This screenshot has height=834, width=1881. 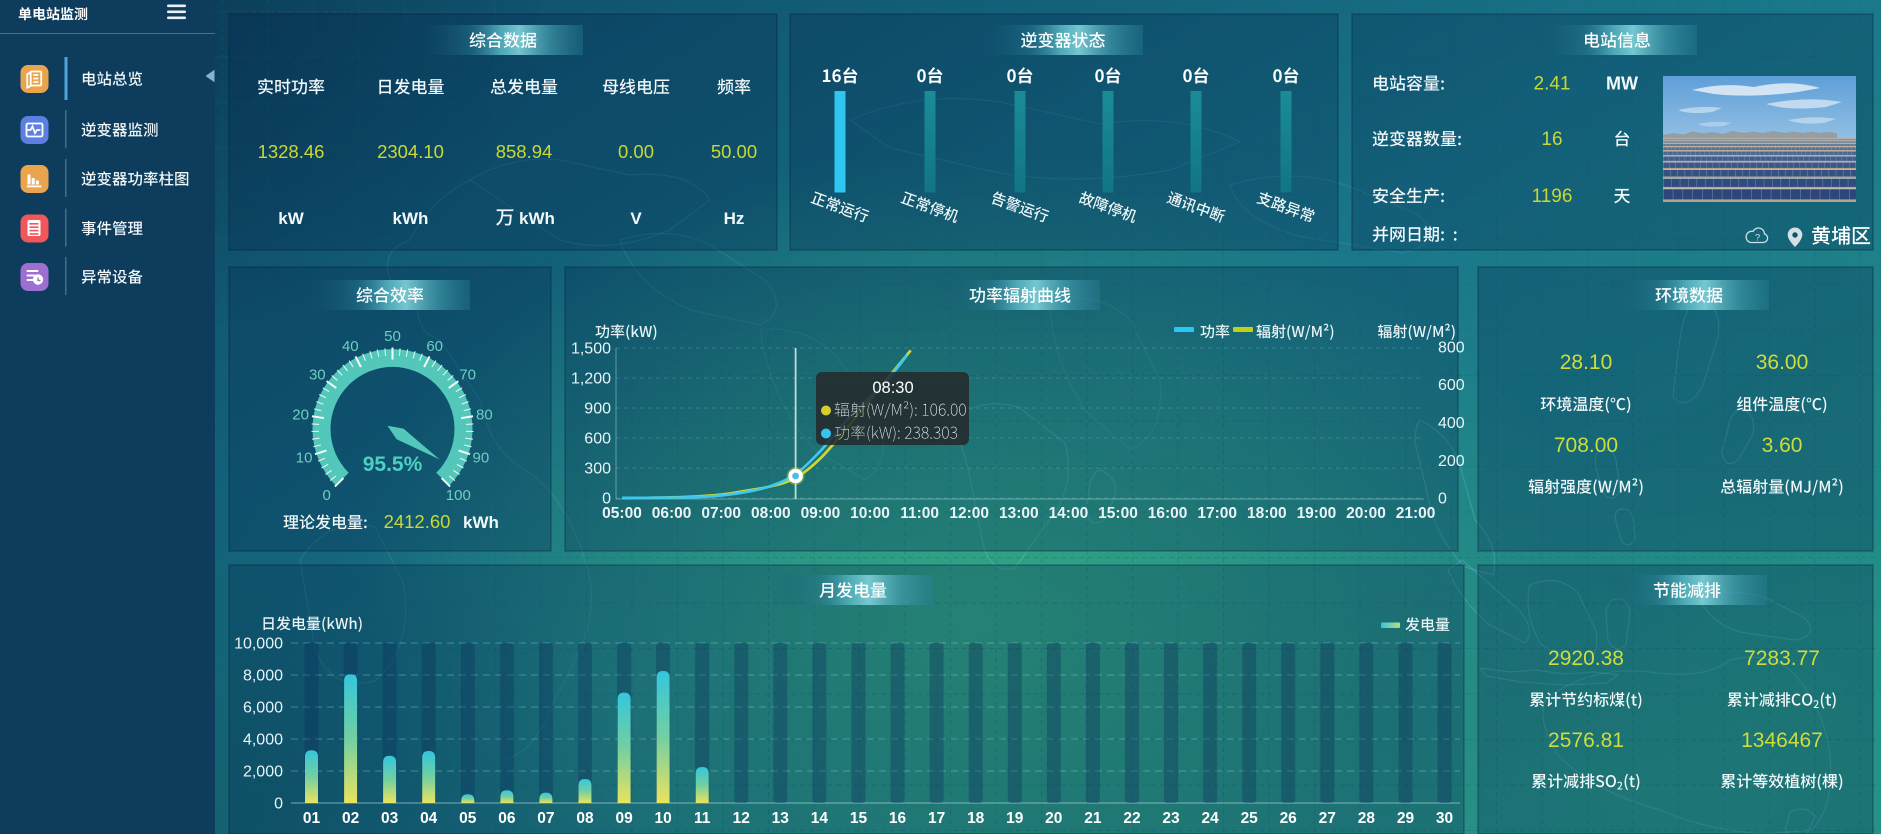 I want to click on svg-text: 26, so click(x=1289, y=818).